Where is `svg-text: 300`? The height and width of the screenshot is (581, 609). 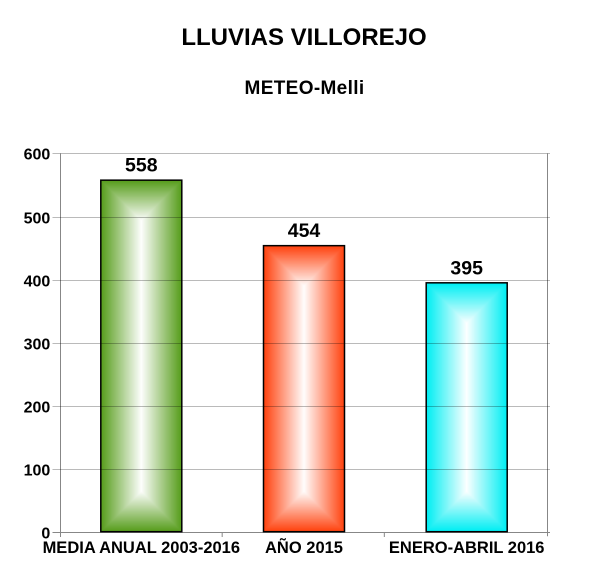
svg-text: 300 is located at coordinates (37, 344).